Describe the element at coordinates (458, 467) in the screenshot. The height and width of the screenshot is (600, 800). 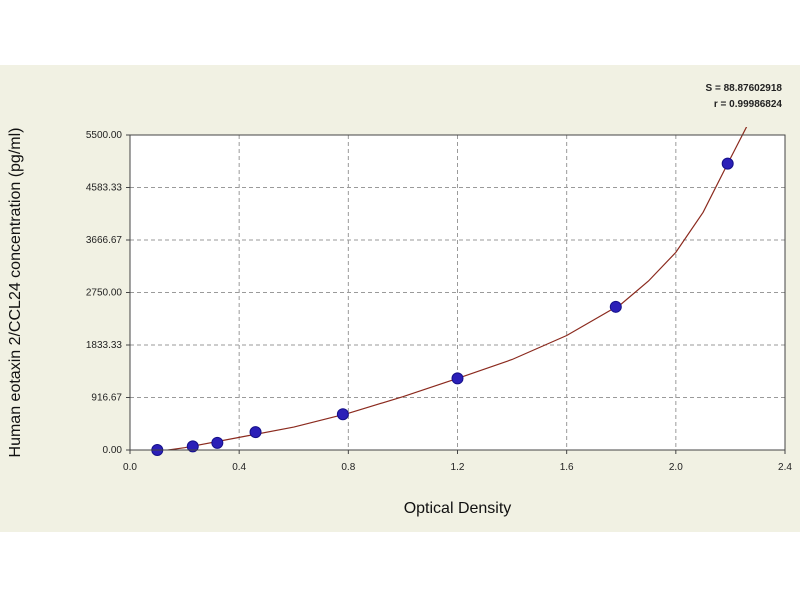
I see `x-tick-label: 1.2` at that location.